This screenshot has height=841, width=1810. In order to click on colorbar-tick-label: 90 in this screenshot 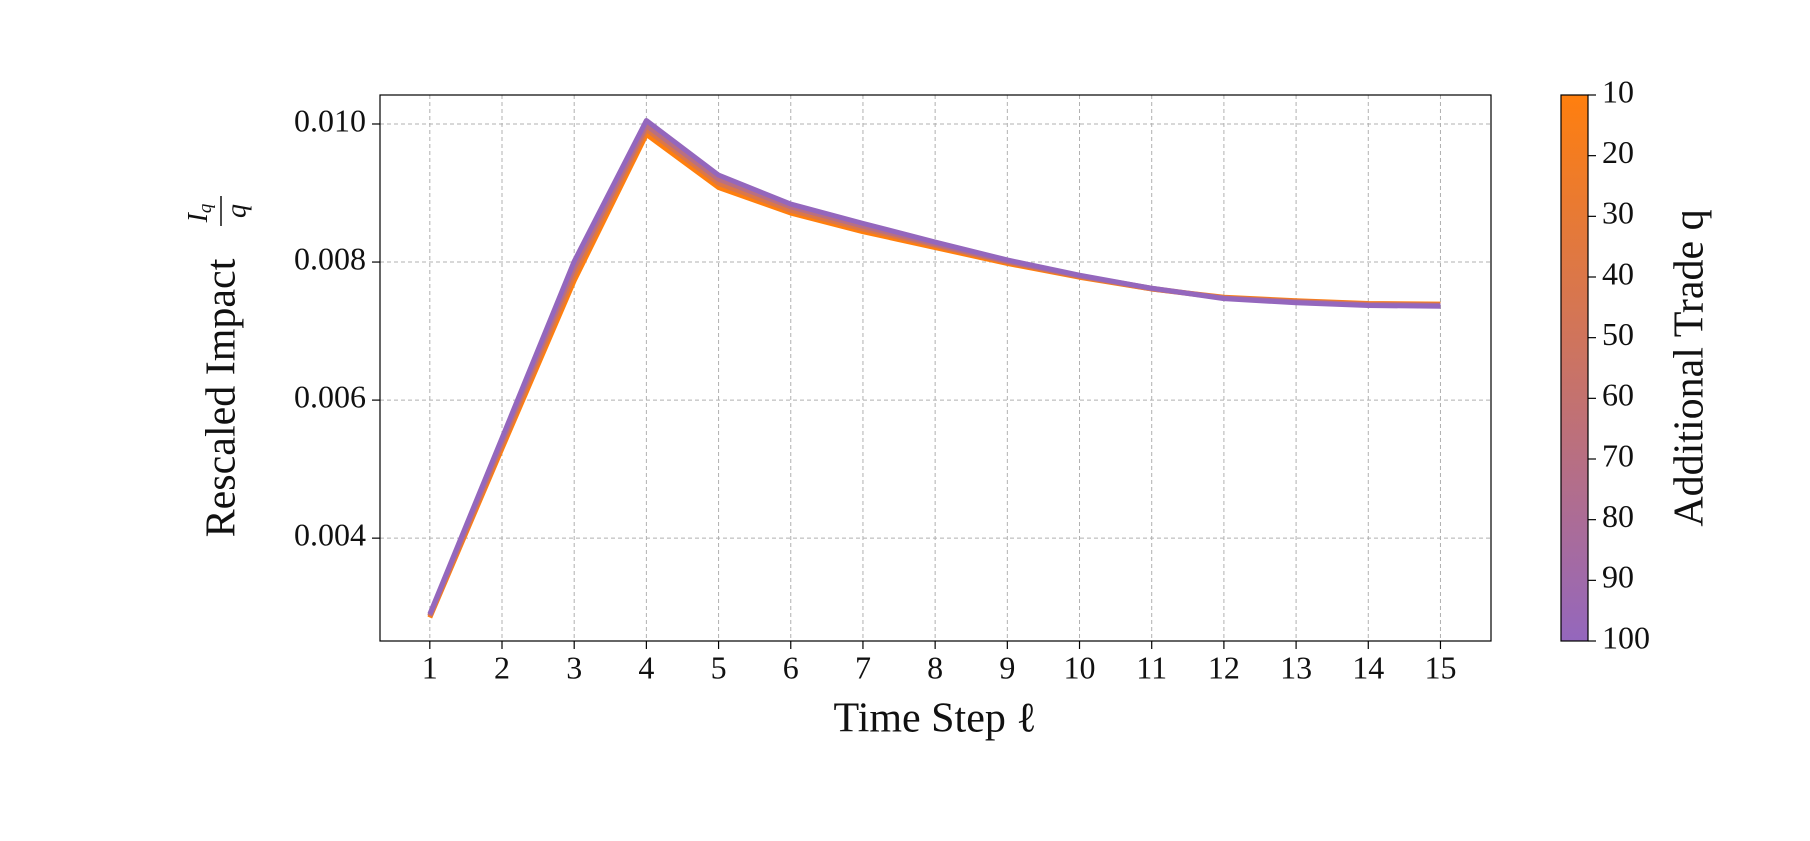, I will do `click(1618, 577)`.